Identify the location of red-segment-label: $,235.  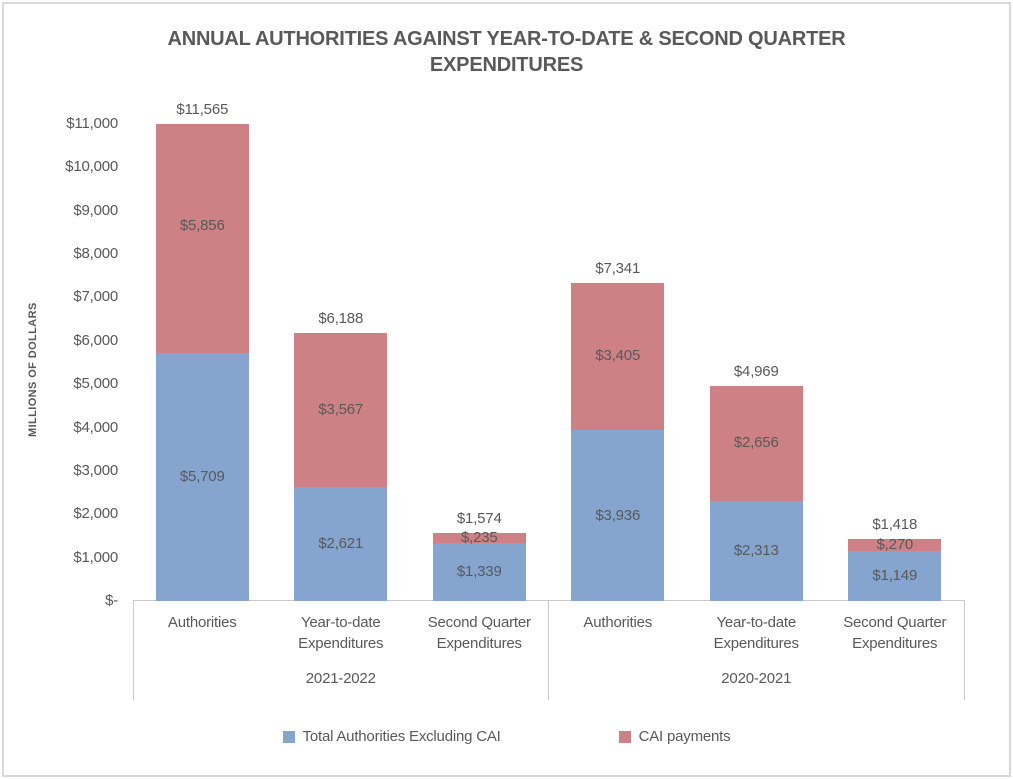
(479, 537).